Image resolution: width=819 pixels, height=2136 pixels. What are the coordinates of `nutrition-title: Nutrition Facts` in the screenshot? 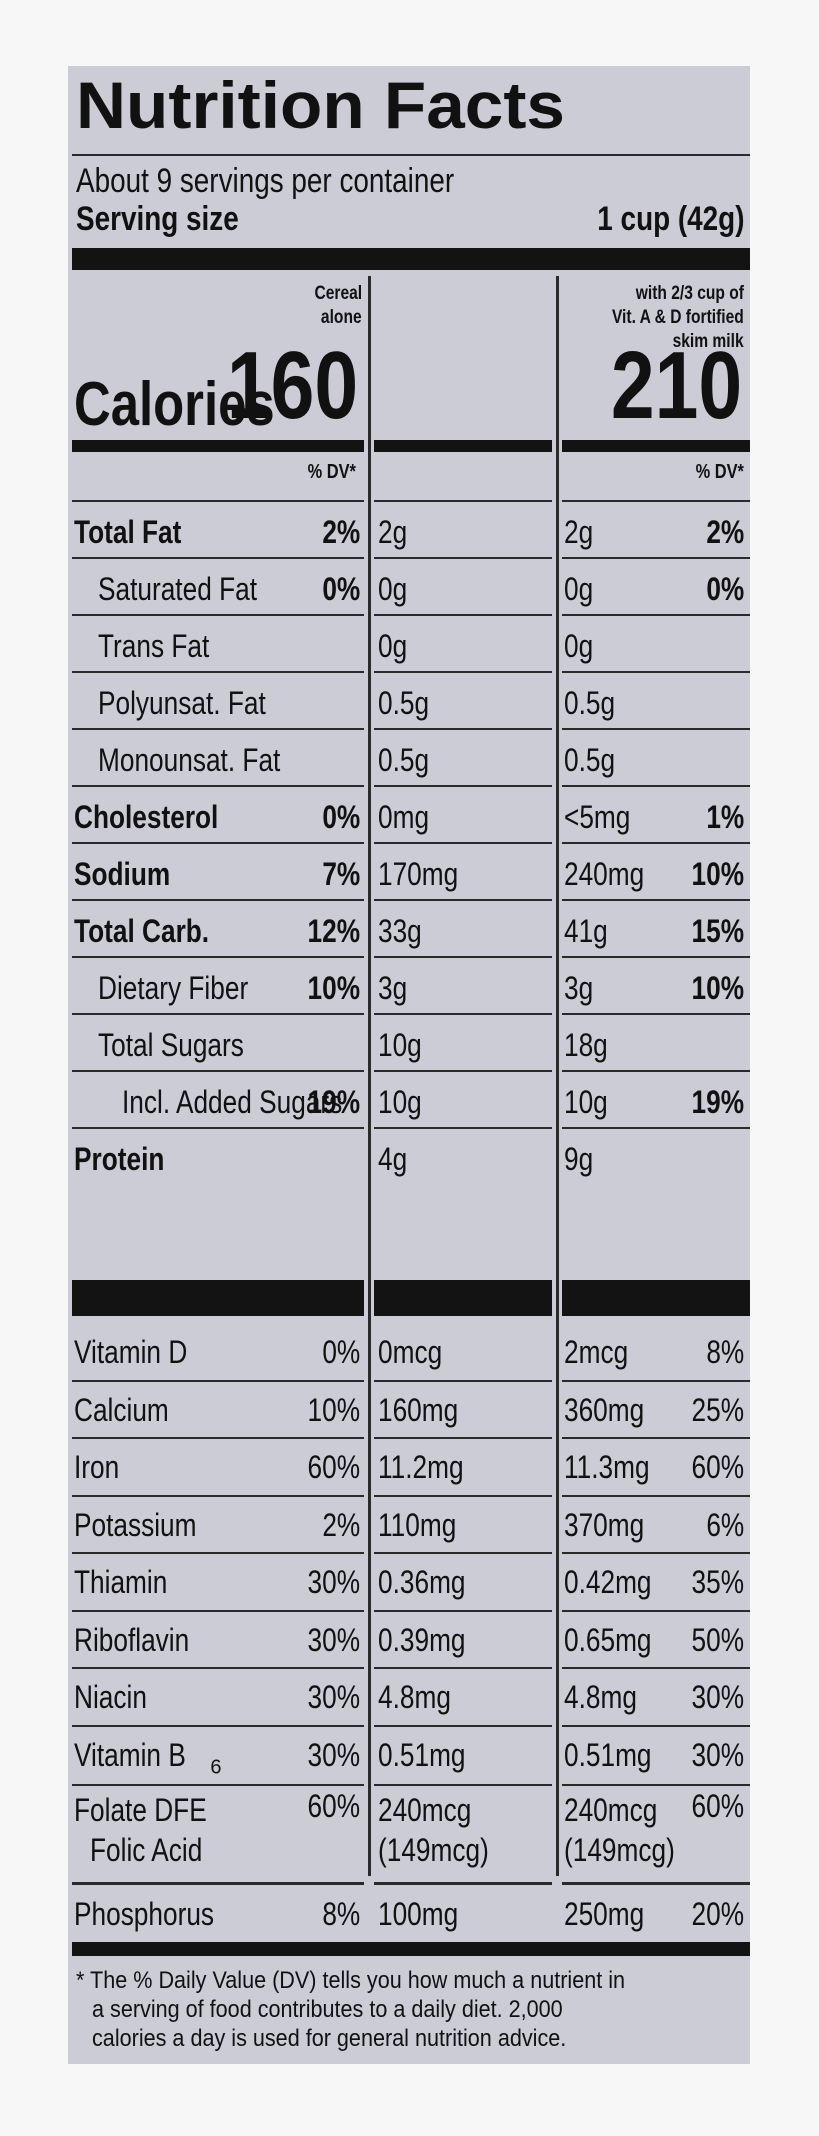 It's located at (320, 105).